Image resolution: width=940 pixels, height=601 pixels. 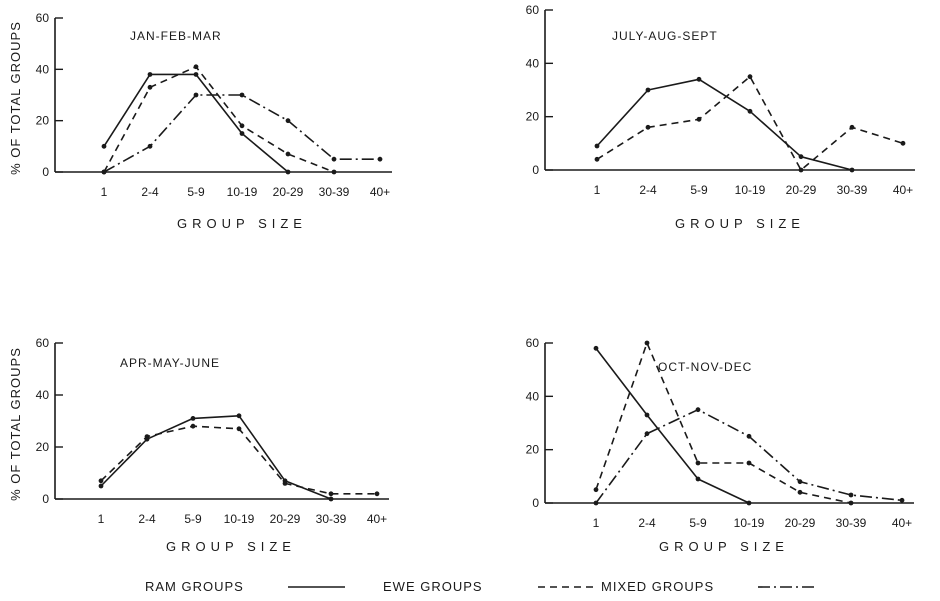 I want to click on legend-label: MIXED GROUPS, so click(x=657, y=586).